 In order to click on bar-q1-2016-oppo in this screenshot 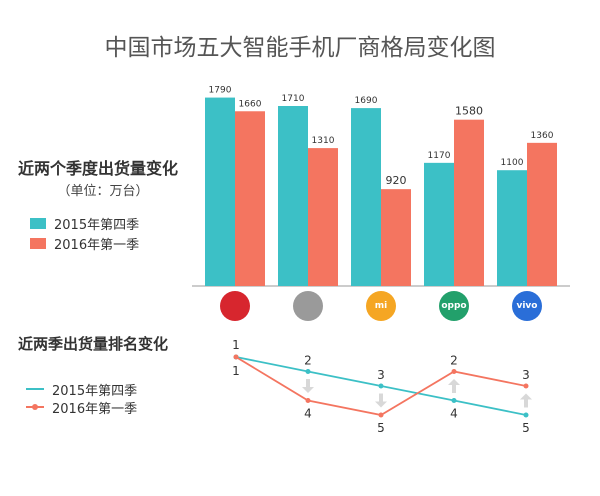, I will do `click(469, 203)`.